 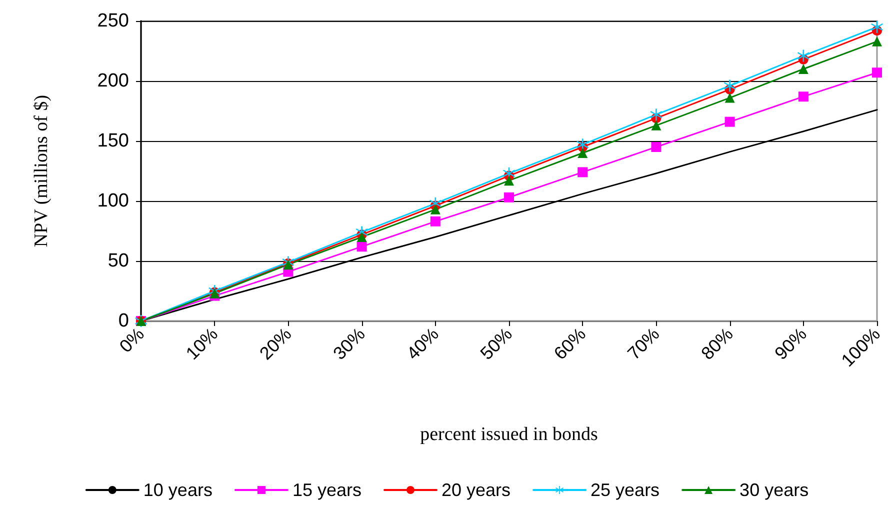 What do you see at coordinates (177, 490) in the screenshot?
I see `legend-label: 10 years` at bounding box center [177, 490].